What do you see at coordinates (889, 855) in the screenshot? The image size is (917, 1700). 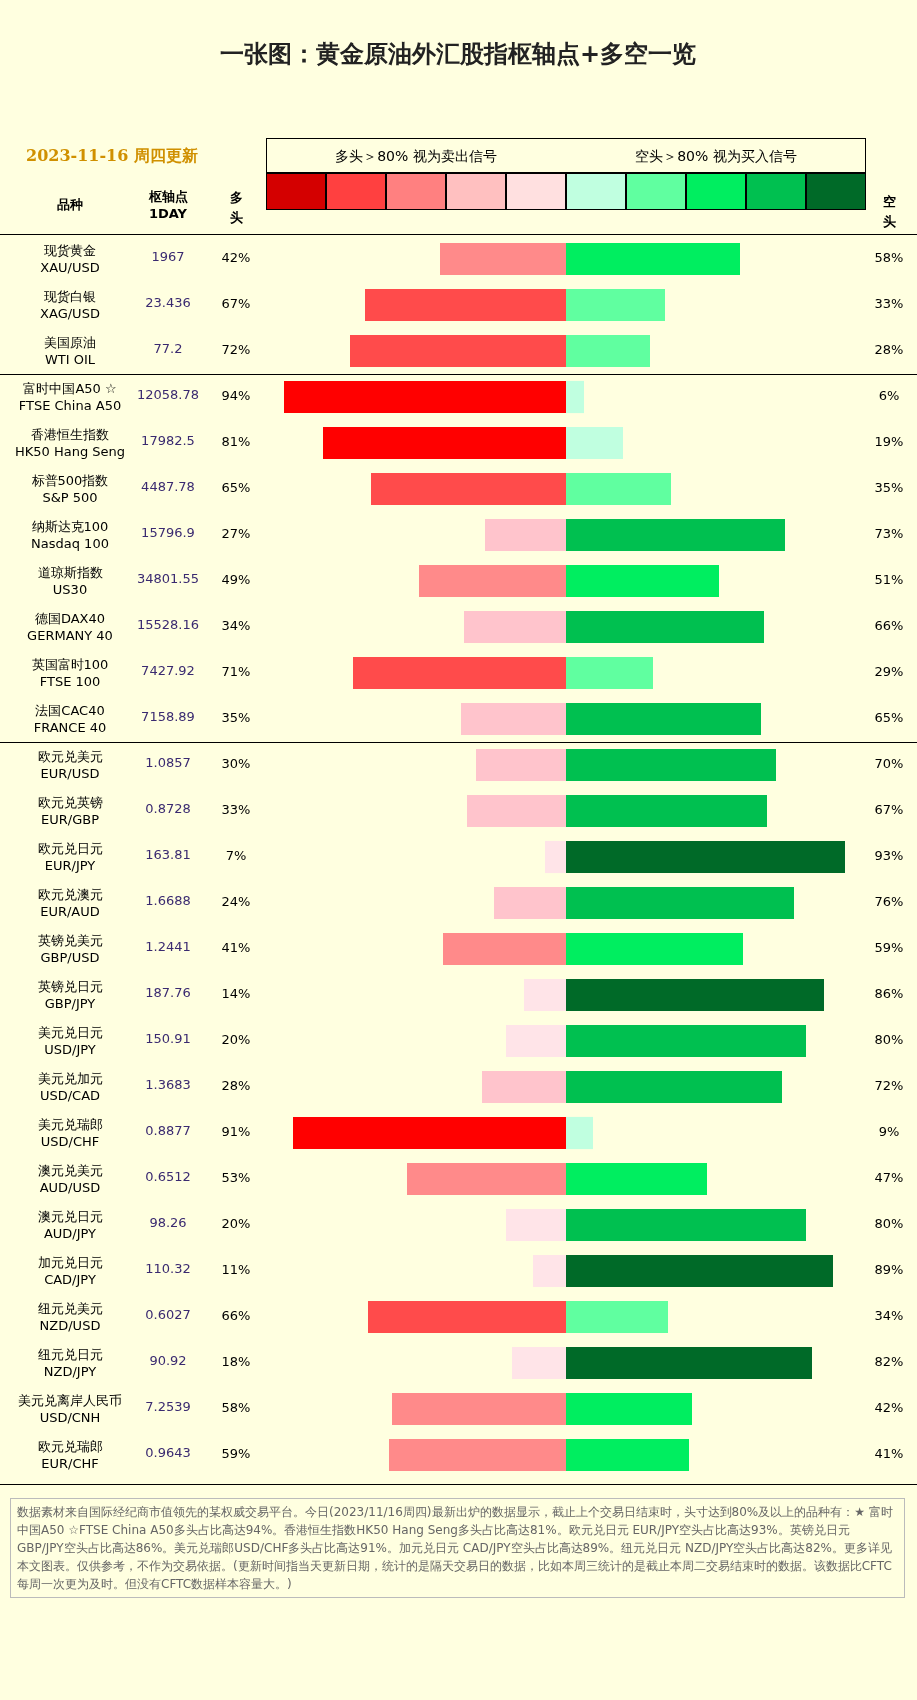 I see `data-label: 93%` at bounding box center [889, 855].